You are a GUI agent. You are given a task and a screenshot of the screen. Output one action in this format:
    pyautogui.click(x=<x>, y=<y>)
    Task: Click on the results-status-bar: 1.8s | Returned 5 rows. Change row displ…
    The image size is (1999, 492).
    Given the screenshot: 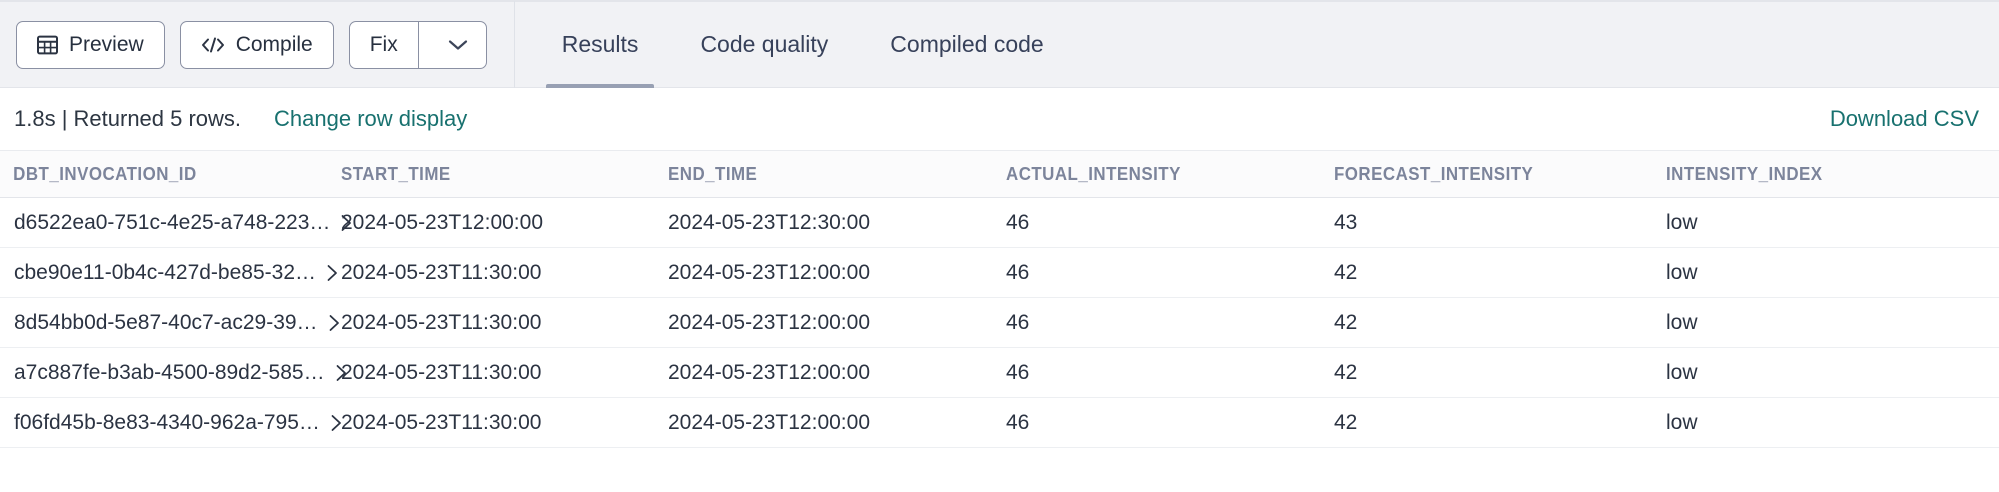 What is the action you would take?
    pyautogui.click(x=999, y=119)
    